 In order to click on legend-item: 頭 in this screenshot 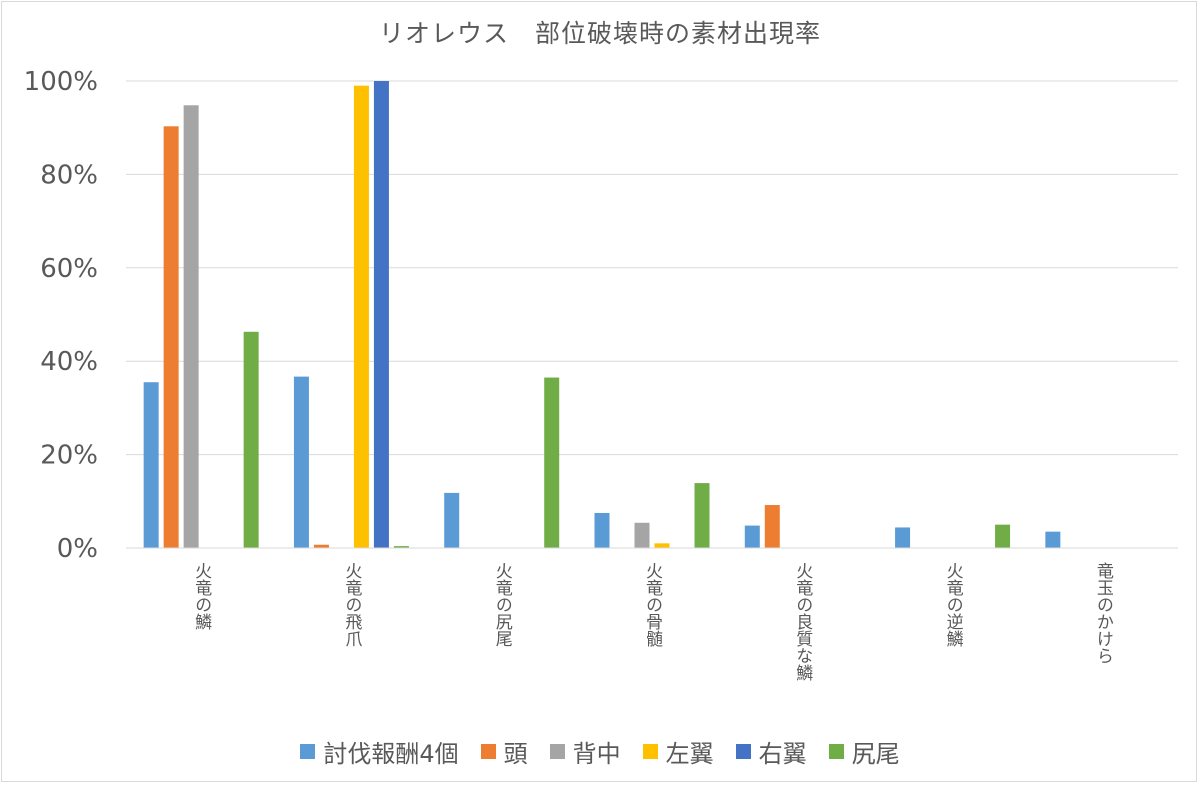, I will do `click(504, 751)`.